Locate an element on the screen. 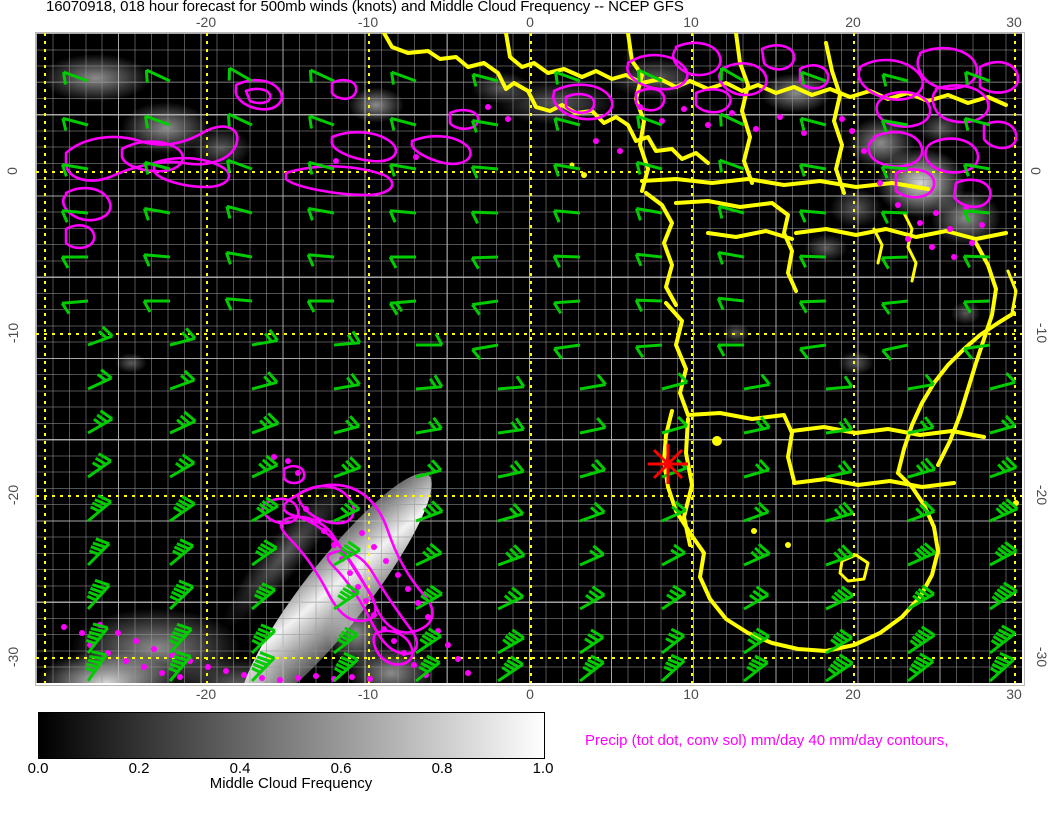 The height and width of the screenshot is (816, 1056). xtick-top-1: -10 is located at coordinates (368, 22).